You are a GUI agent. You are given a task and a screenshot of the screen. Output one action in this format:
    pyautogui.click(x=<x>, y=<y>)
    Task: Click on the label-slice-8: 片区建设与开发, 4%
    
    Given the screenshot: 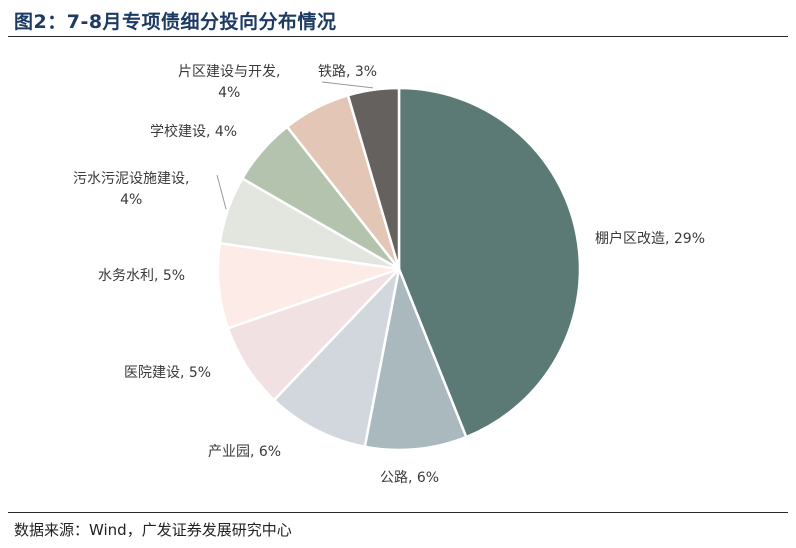 What is the action you would take?
    pyautogui.click(x=229, y=82)
    